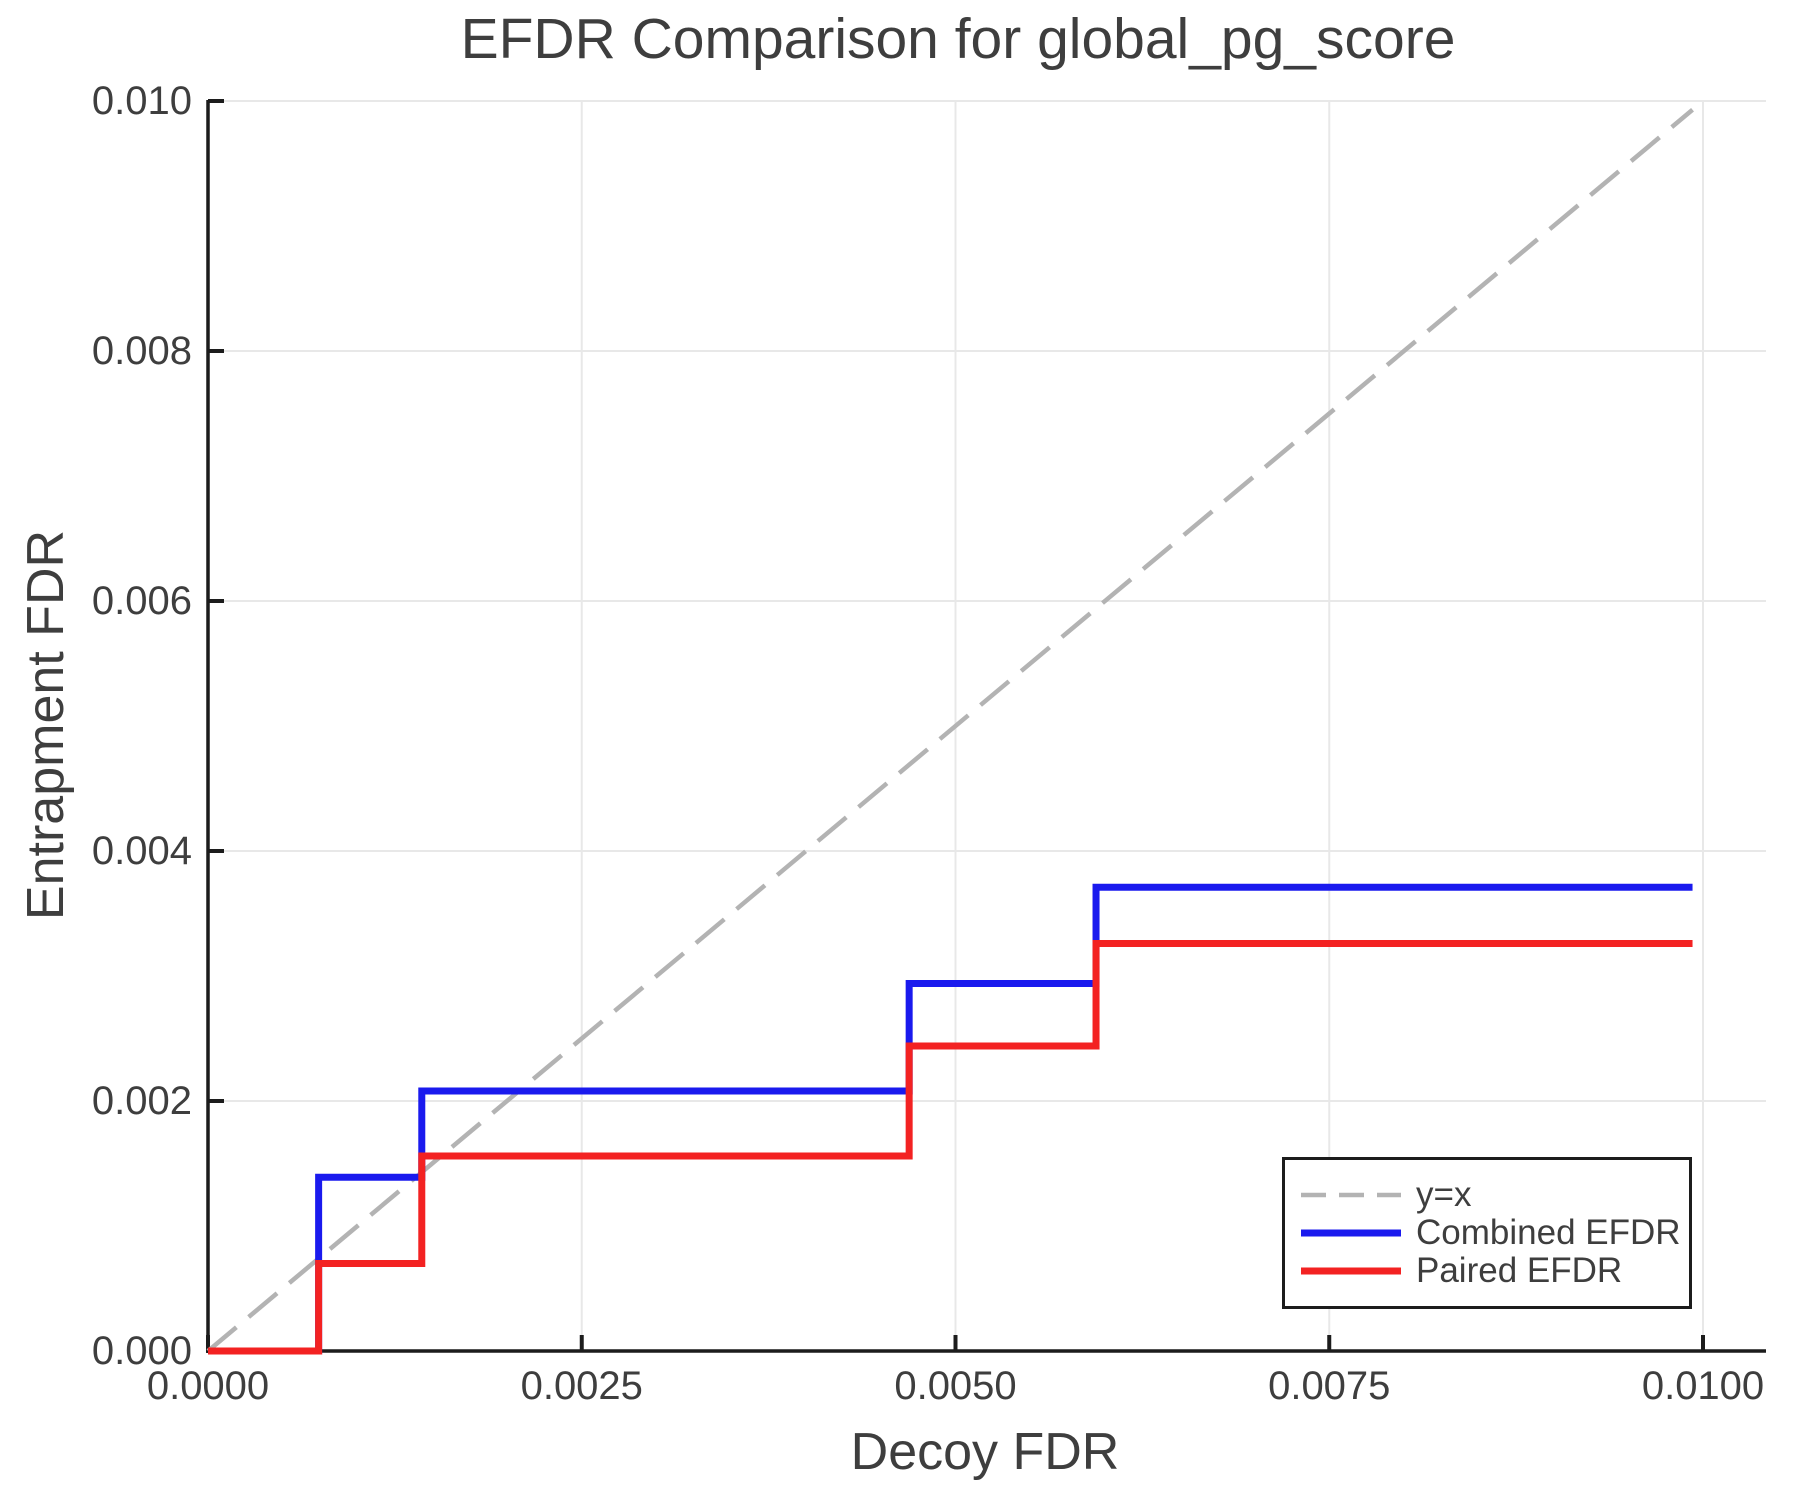 Image resolution: width=1800 pixels, height=1500 pixels. Describe the element at coordinates (141, 1101) in the screenshot. I see `y-tick-label: 0.002` at that location.